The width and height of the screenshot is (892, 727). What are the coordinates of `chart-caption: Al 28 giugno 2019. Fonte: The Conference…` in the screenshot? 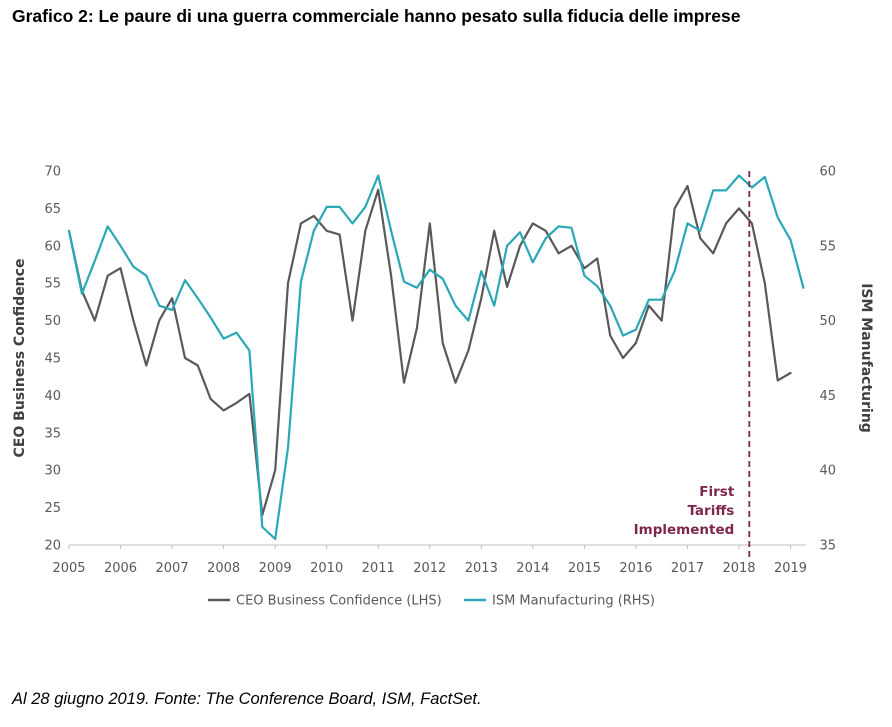 It's located at (247, 699).